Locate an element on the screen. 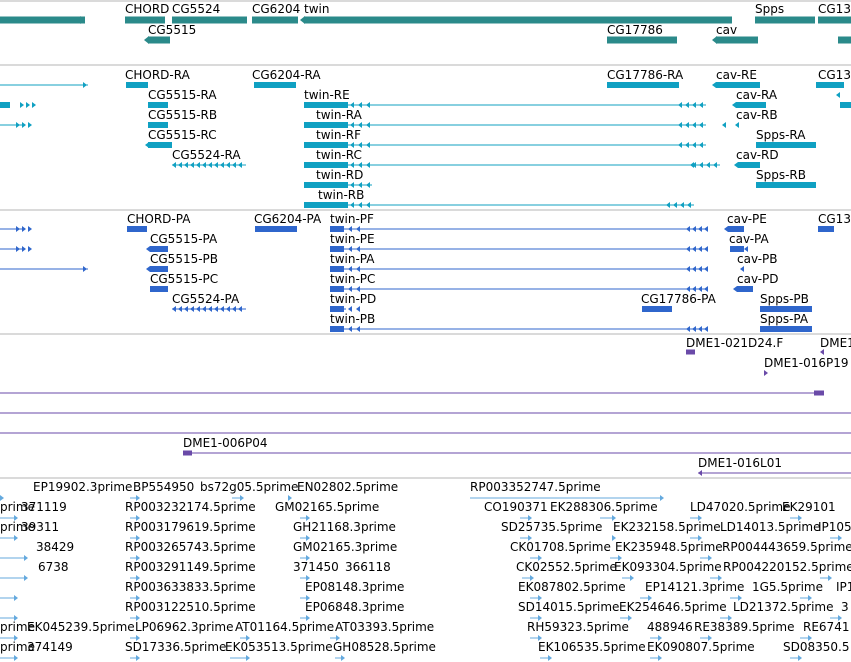 The width and height of the screenshot is (851, 662). feature-label: 371450 is located at coordinates (316, 567).